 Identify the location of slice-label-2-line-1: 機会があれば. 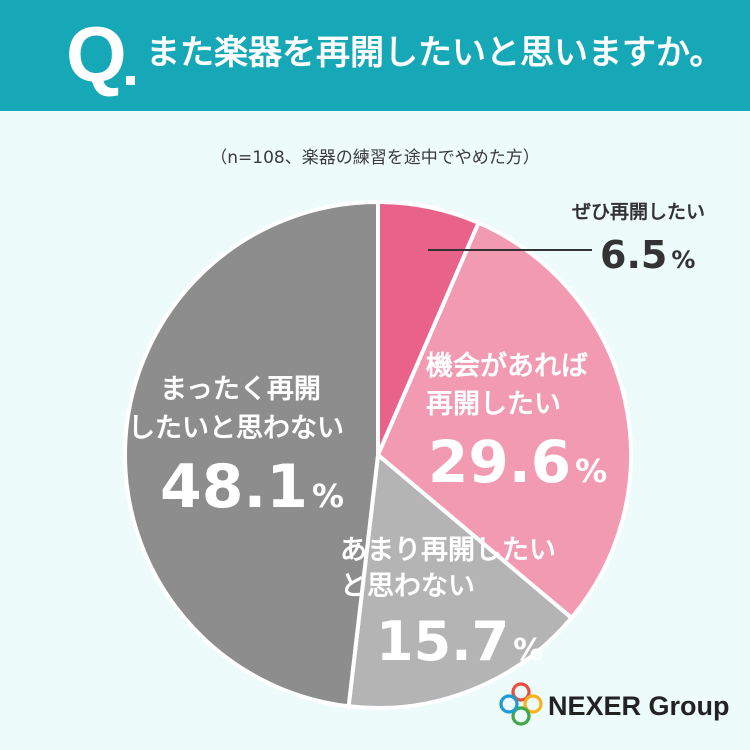
(507, 366).